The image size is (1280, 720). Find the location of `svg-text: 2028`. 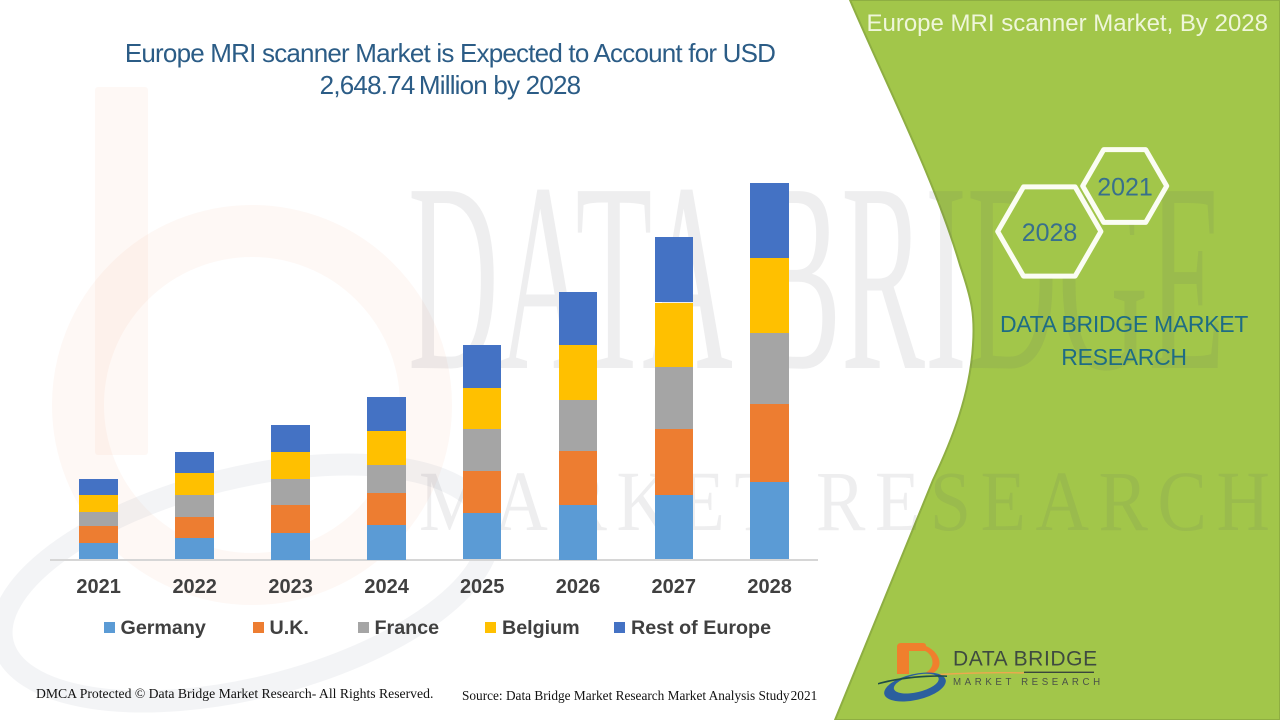

svg-text: 2028 is located at coordinates (1050, 233).